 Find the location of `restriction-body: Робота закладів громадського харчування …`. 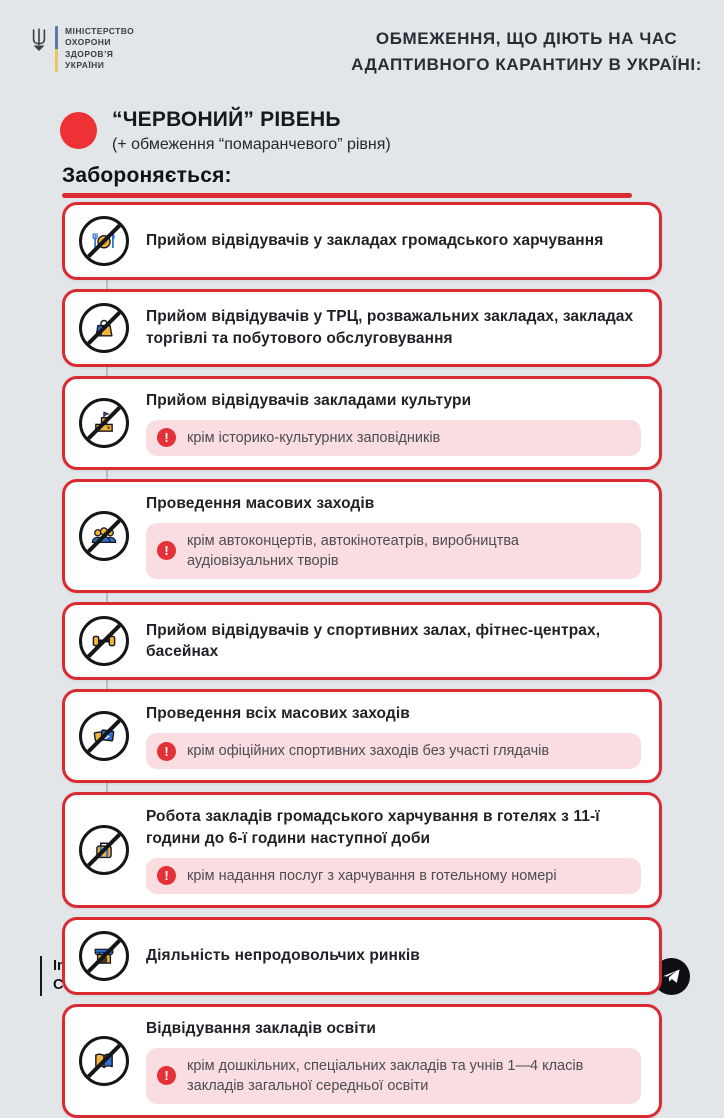

restriction-body: Робота закладів громадського харчування … is located at coordinates (393, 850).